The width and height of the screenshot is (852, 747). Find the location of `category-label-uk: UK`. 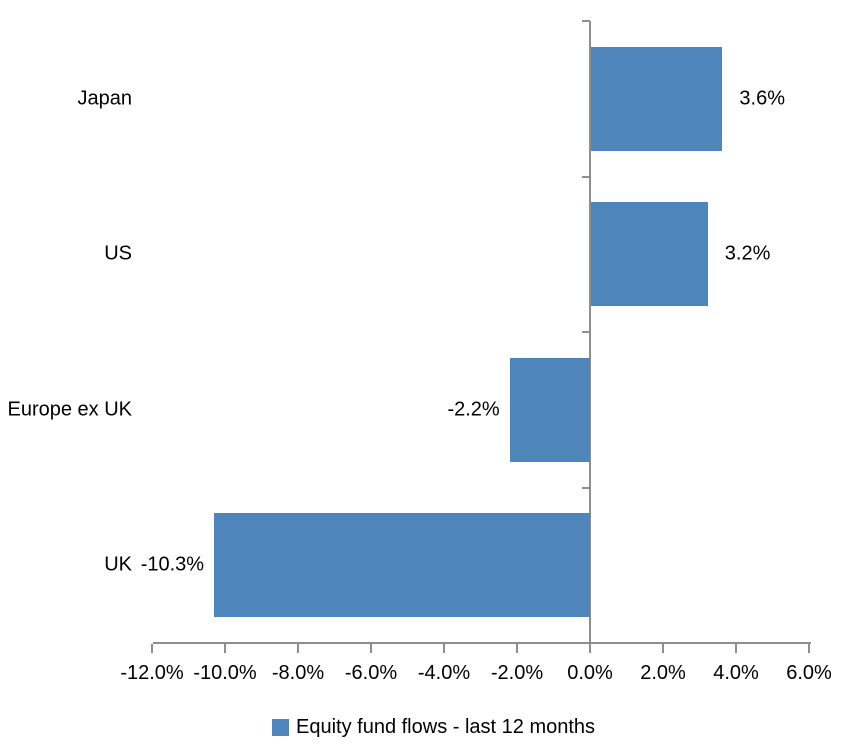

category-label-uk: UK is located at coordinates (118, 564).